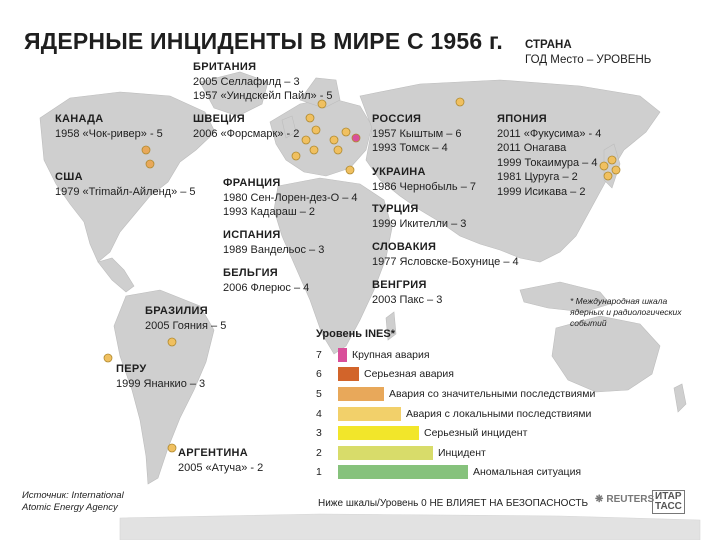 This screenshot has width=720, height=540. I want to click on incident-row: 1993 Кадараш – 2, so click(269, 212).